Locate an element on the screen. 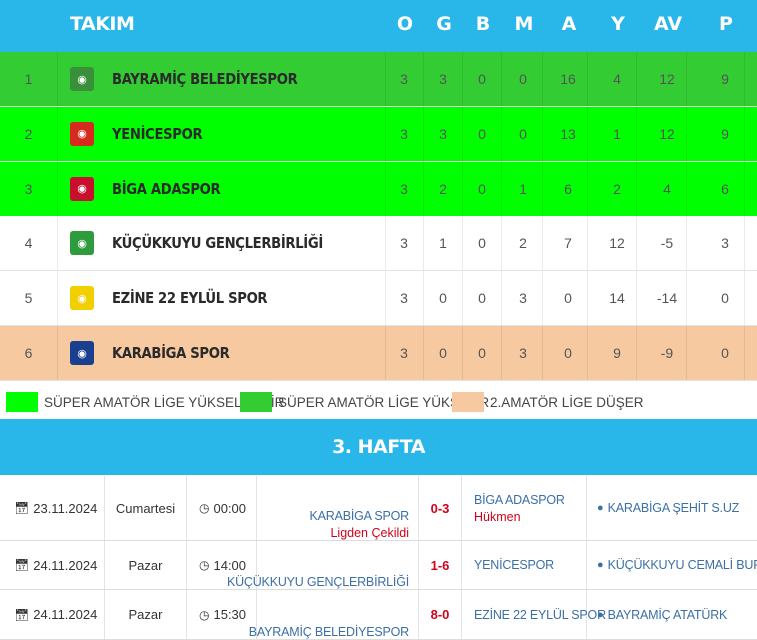 The height and width of the screenshot is (640, 757). standings-row: 3 ◉ BİGA ADASPOR 3 2 0 1 6 2 4 6 is located at coordinates (378, 189).